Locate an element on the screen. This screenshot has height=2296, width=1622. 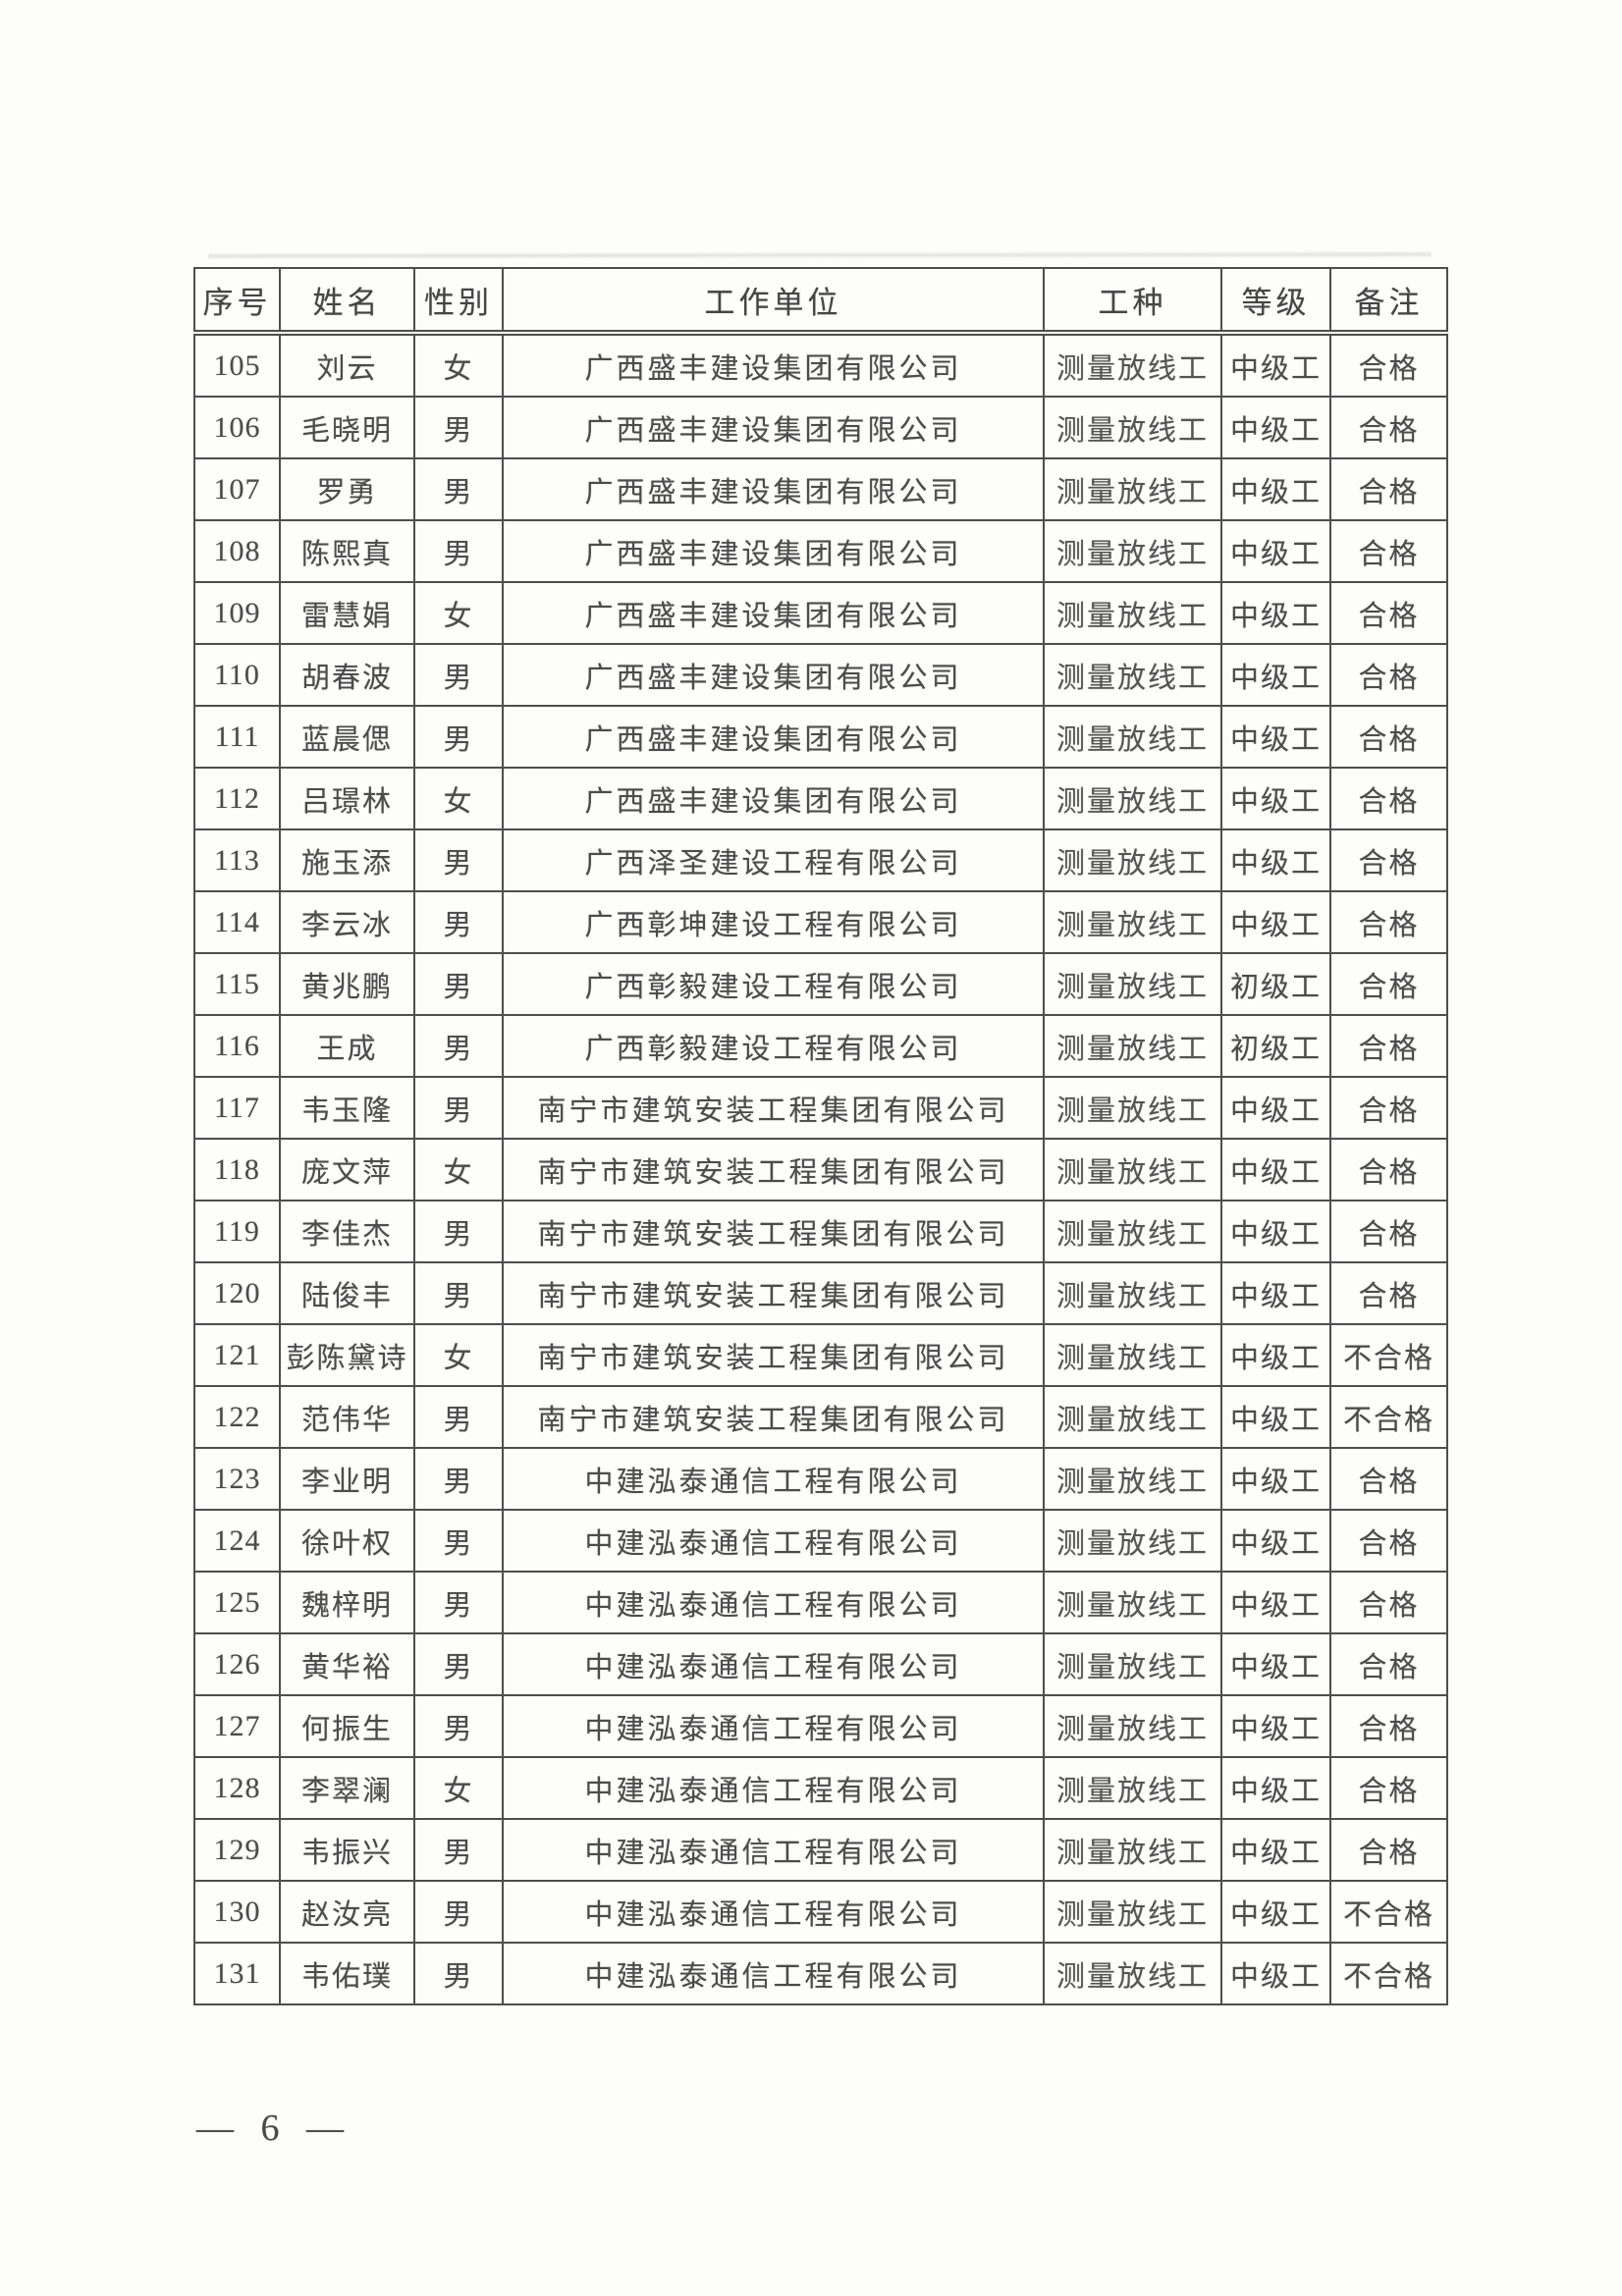
cell-name: 罗勇 is located at coordinates (347, 489).